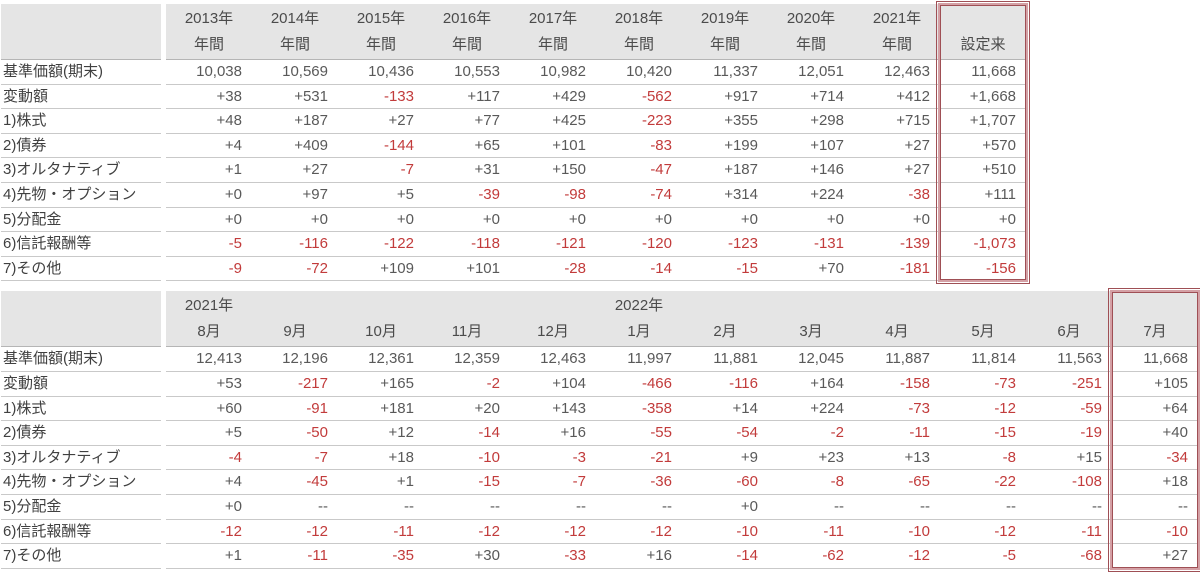  I want to click on value-cell: +27, so click(917, 145).